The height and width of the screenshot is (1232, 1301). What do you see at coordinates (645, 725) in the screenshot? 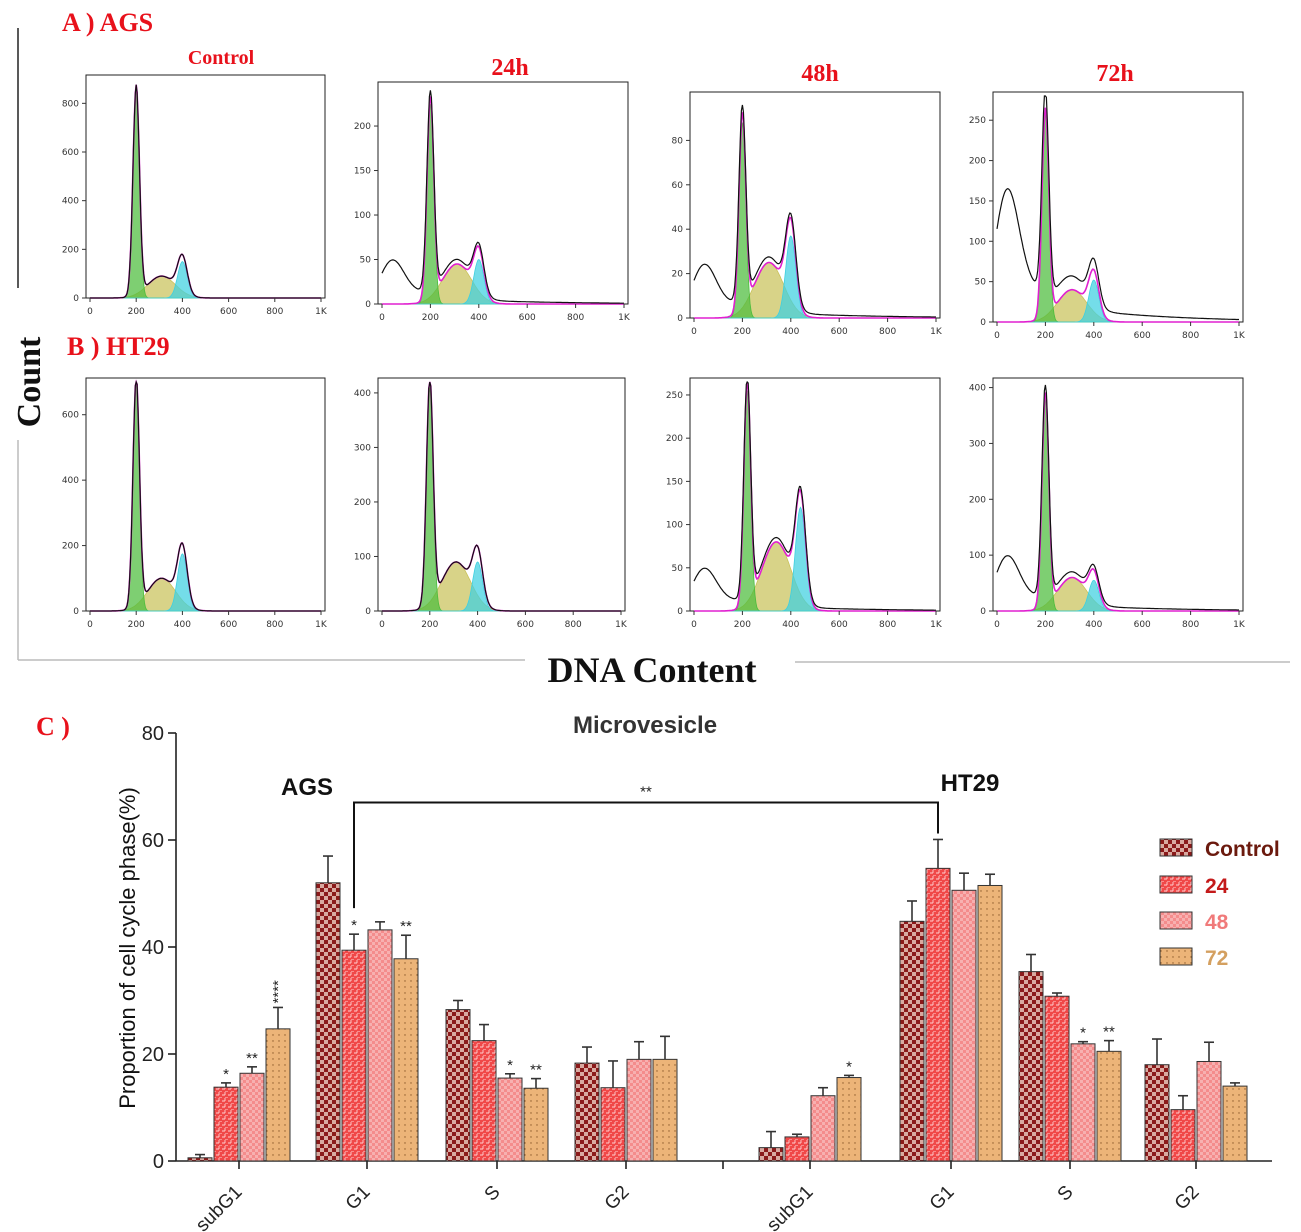
I see `chart-title: Microvesicle` at bounding box center [645, 725].